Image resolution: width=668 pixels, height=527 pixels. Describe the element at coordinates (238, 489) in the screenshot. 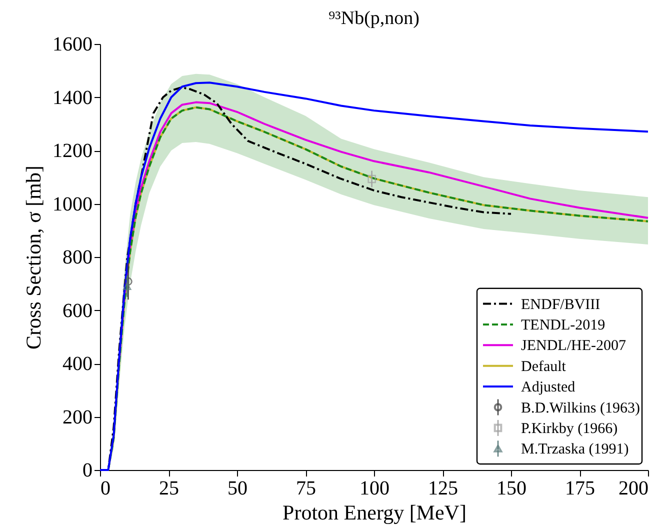

I see `x-tick-label: 50` at that location.